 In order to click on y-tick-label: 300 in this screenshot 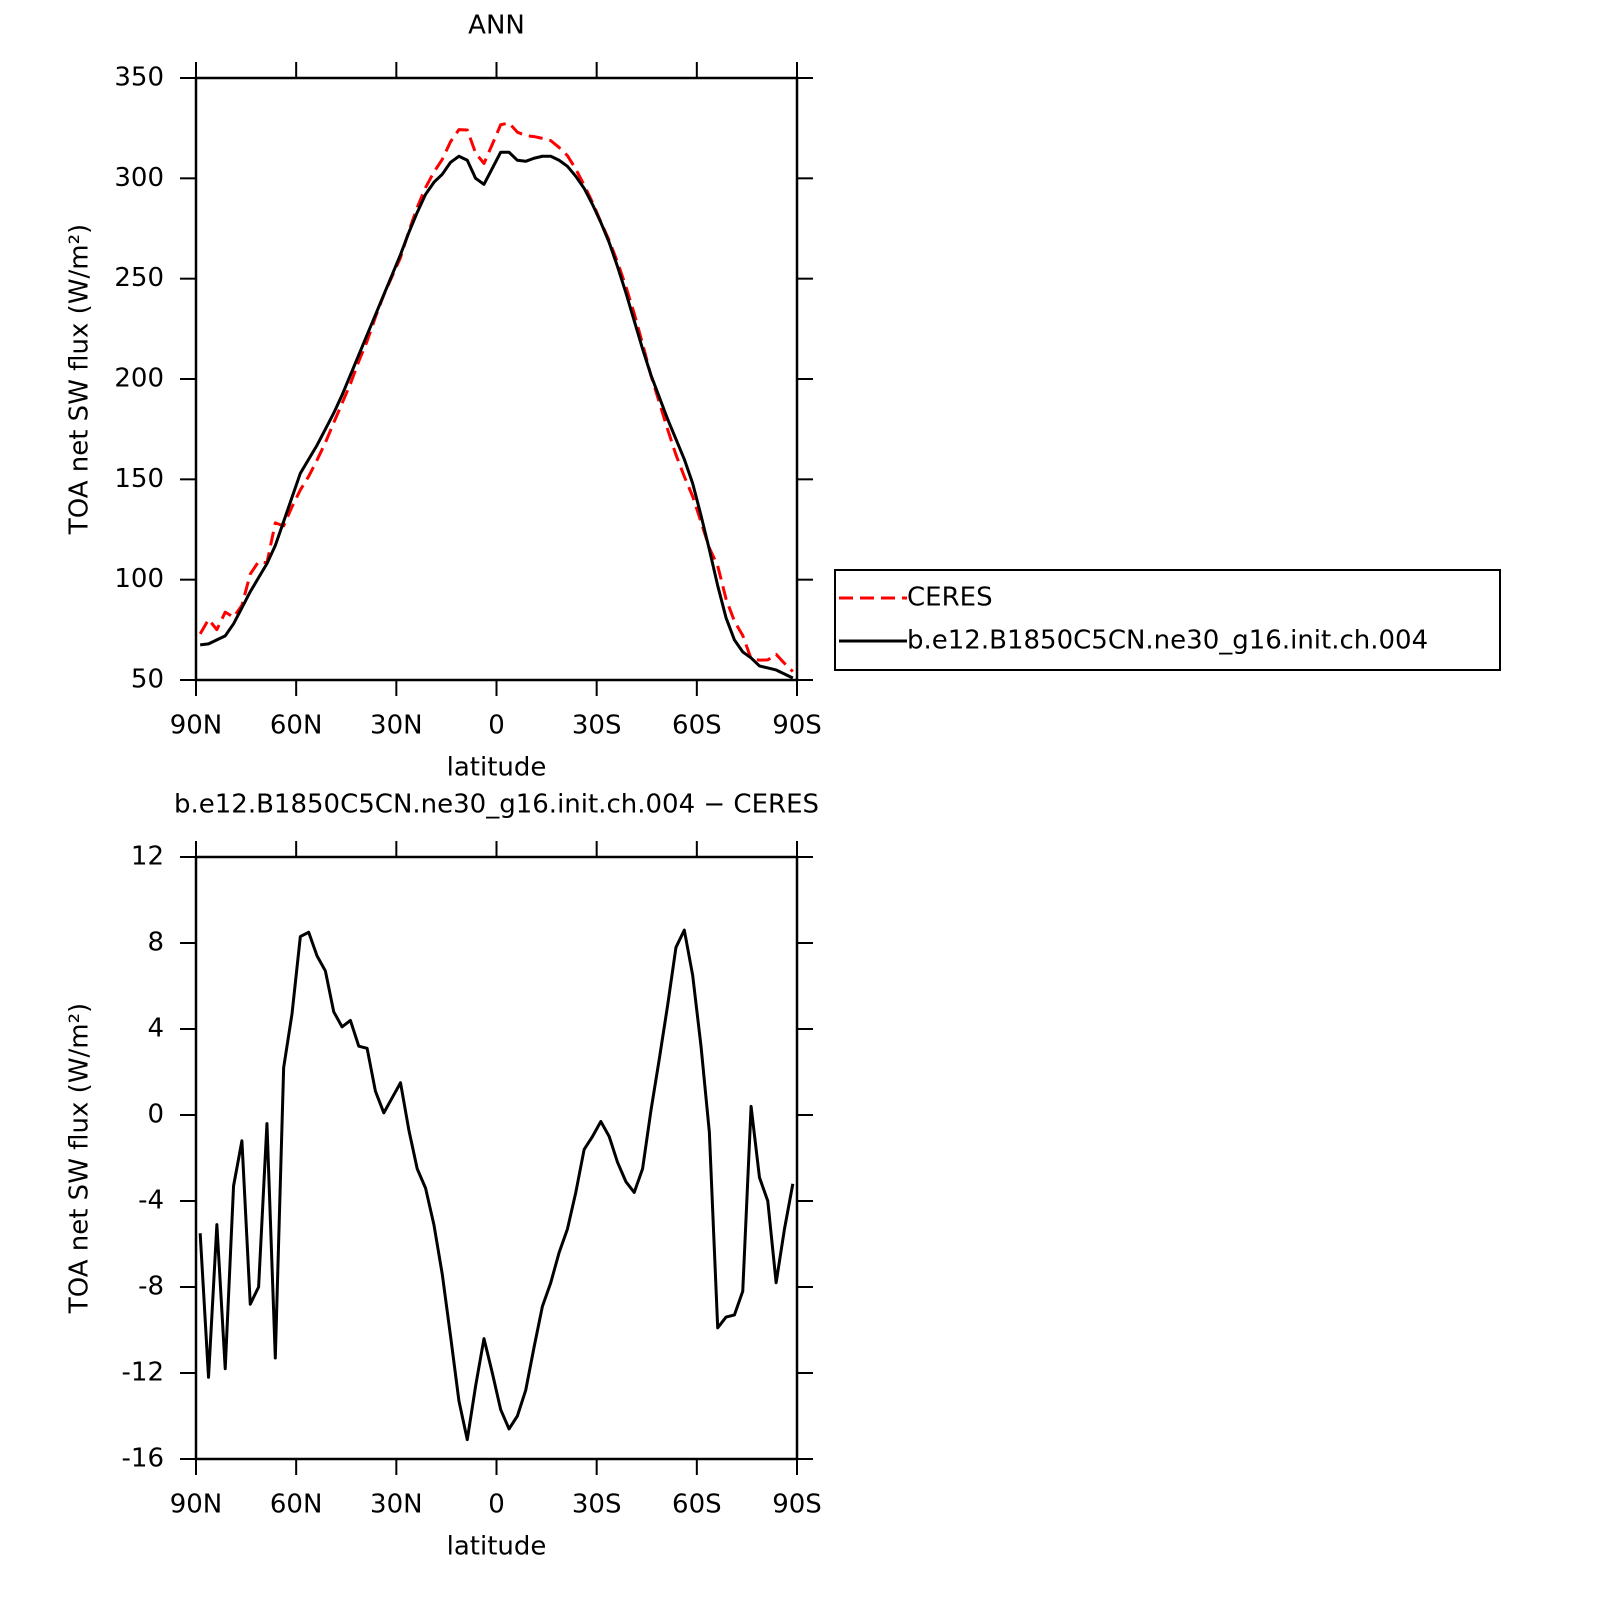, I will do `click(139, 178)`.